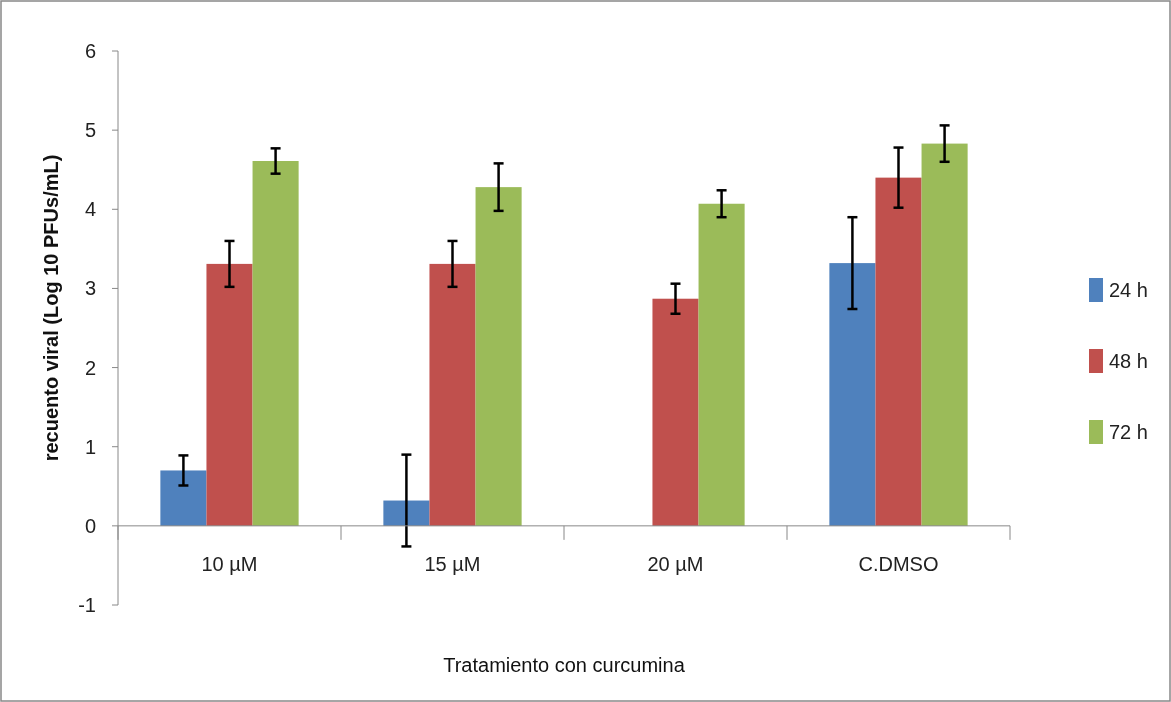 The width and height of the screenshot is (1171, 702). Describe the element at coordinates (90, 367) in the screenshot. I see `y-tick-label: 2` at that location.